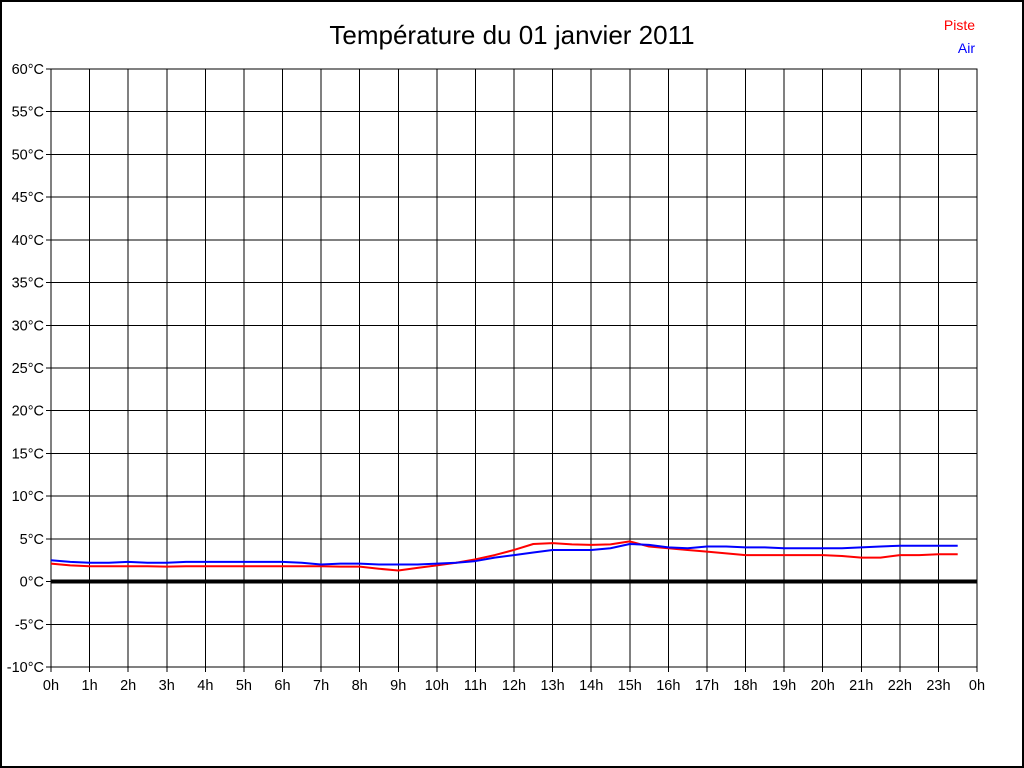 This screenshot has width=1024, height=768. I want to click on y-axis-label: 10°C, so click(28, 497).